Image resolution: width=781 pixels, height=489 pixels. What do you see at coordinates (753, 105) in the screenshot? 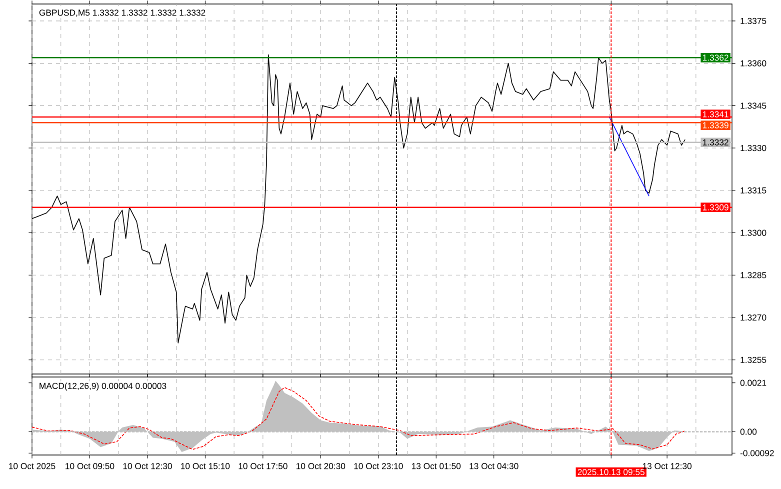
I see `y-tick-label: 1.3345` at bounding box center [753, 105].